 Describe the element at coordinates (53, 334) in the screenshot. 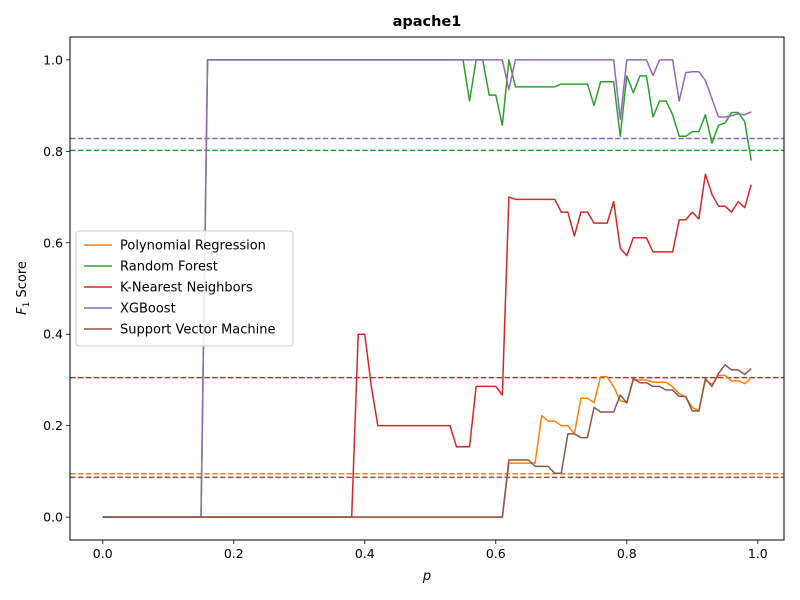

I see `y-tick-label: 0.4` at that location.